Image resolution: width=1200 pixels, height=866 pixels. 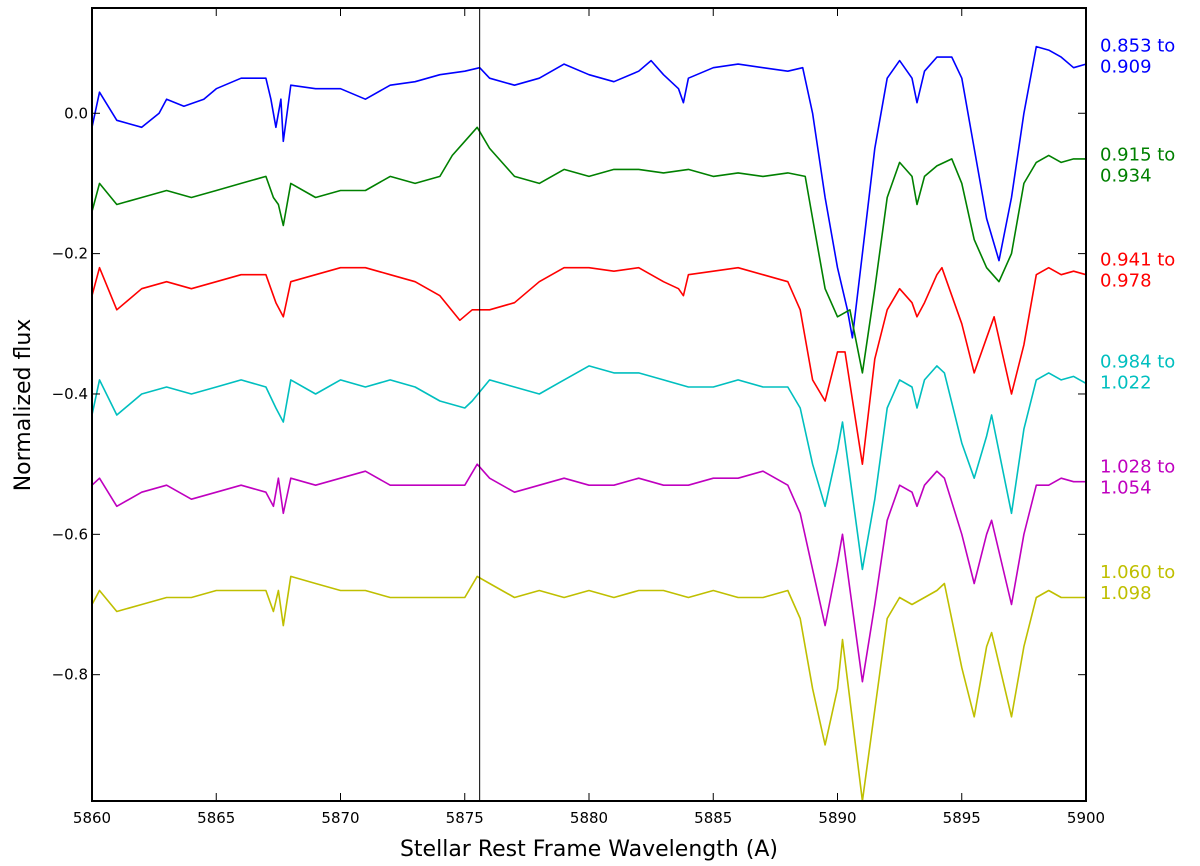 I want to click on series-label-6-line1: 1.060 to, so click(x=1137, y=572).